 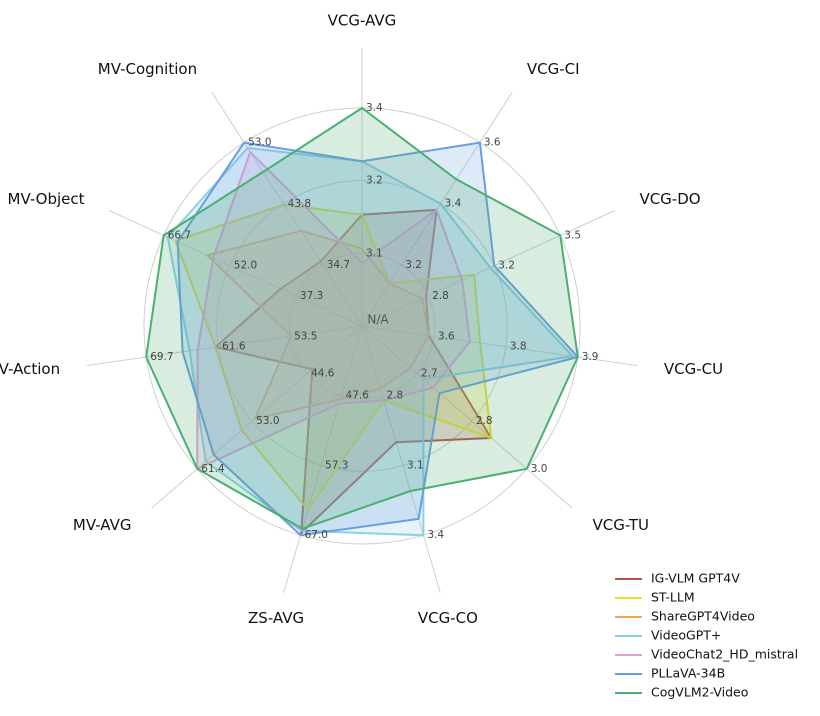 I want to click on axis-label: VCG-AVG, so click(x=362, y=21).